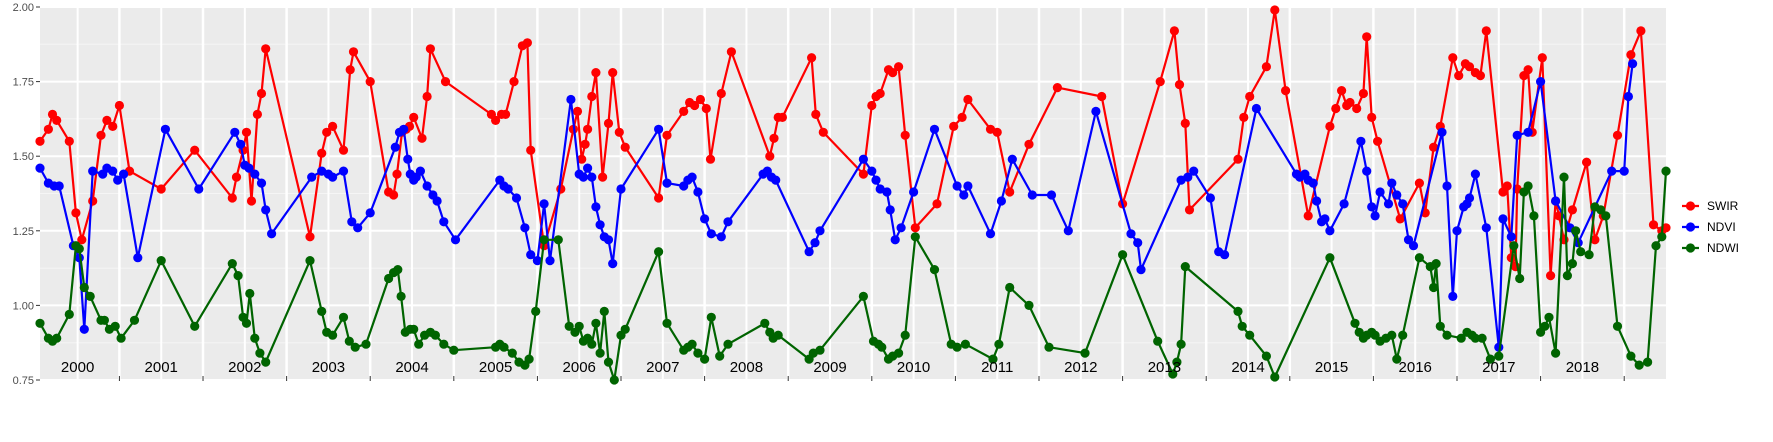  What do you see at coordinates (161, 367) in the screenshot?
I see `year-label: 2001` at bounding box center [161, 367].